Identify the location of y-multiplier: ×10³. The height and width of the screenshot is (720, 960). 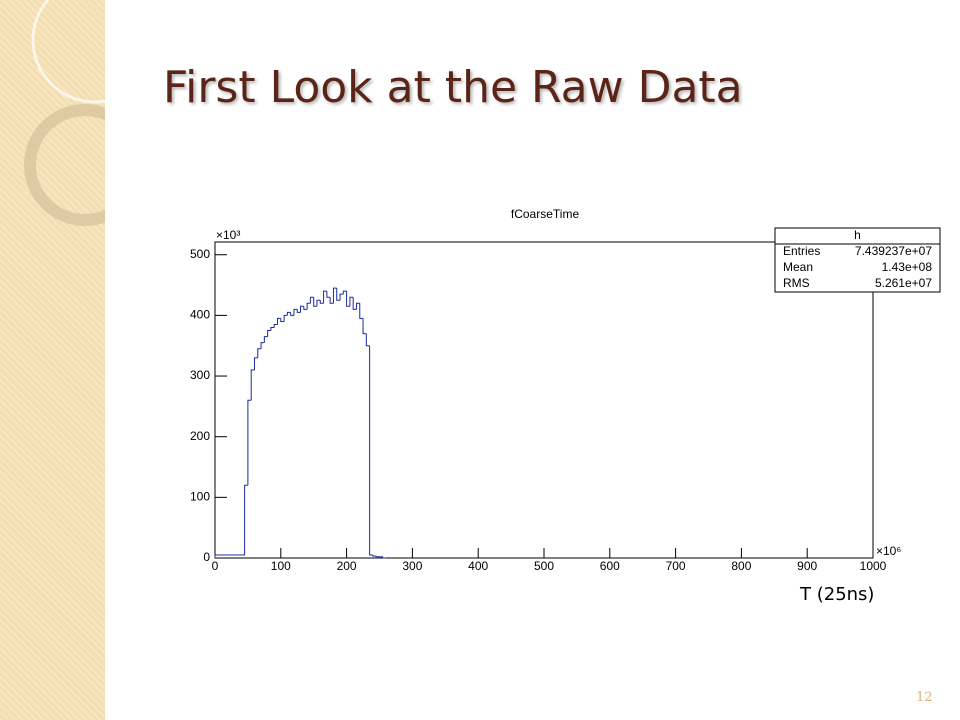
(228, 235).